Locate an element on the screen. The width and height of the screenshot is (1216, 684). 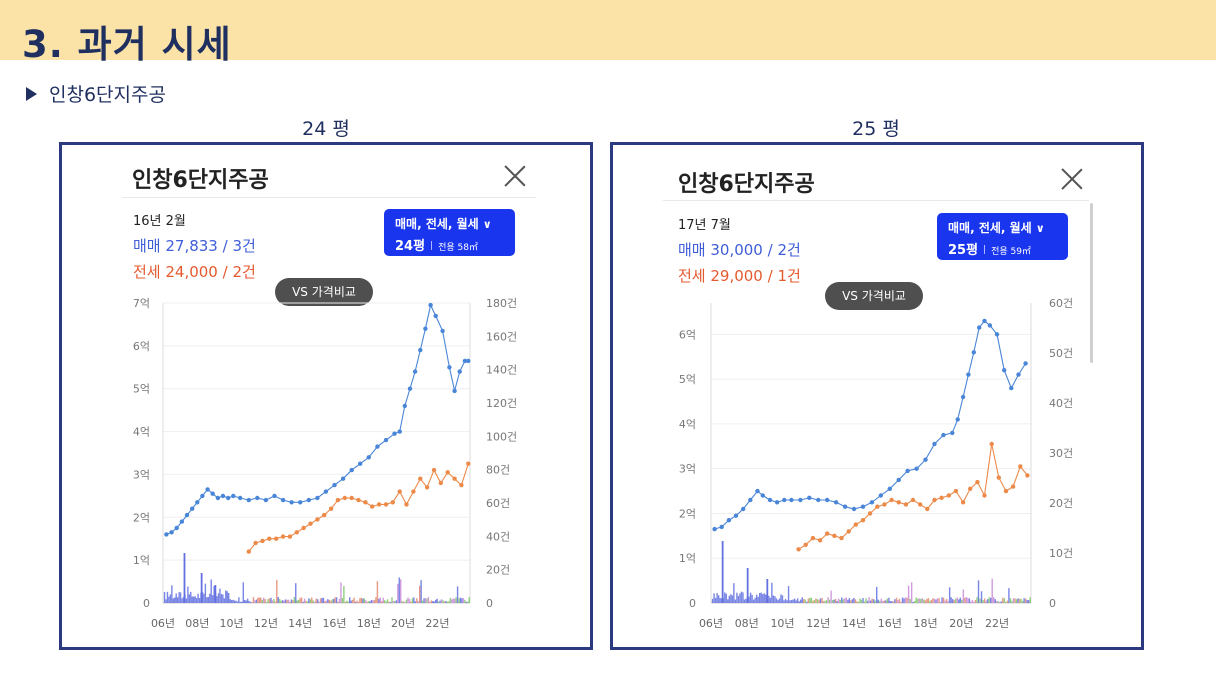
selected-date: 16년 2월 is located at coordinates (159, 221).